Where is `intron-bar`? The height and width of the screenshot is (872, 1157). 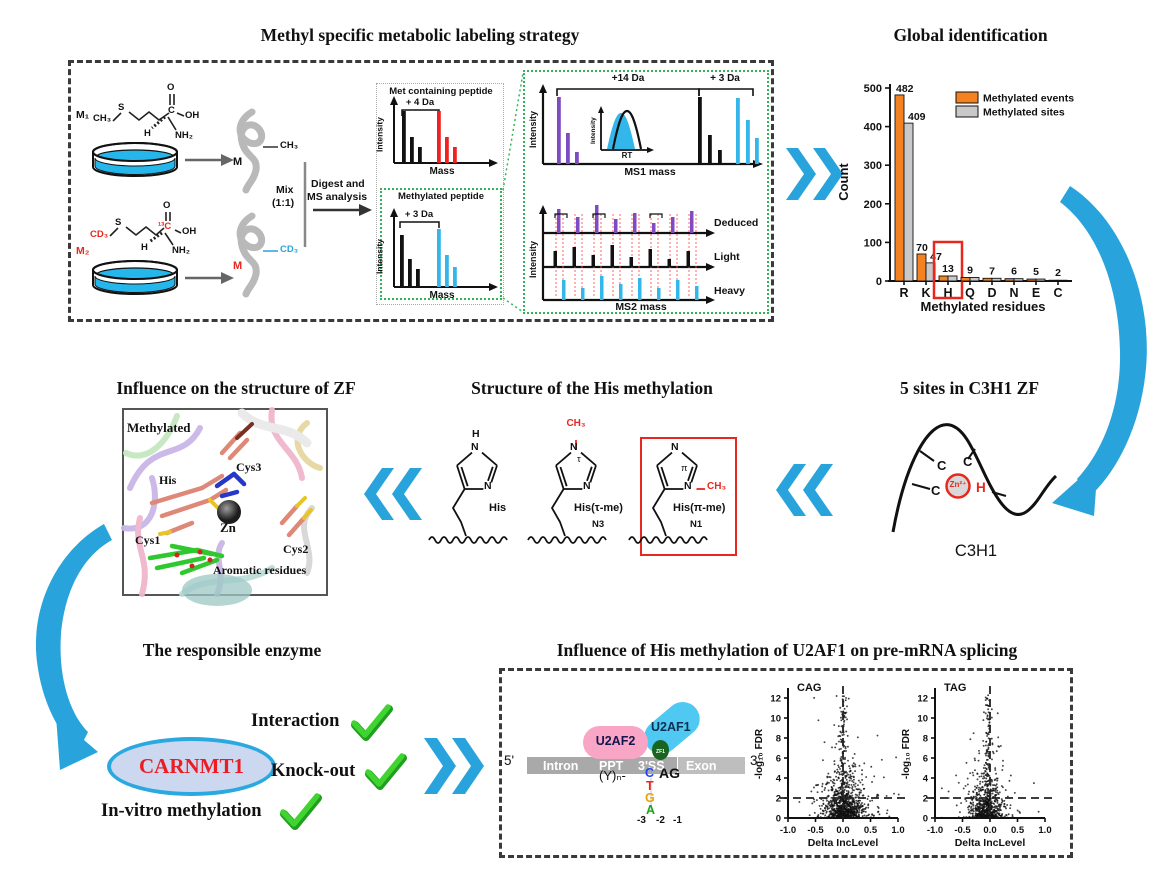 intron-bar is located at coordinates (602, 765).